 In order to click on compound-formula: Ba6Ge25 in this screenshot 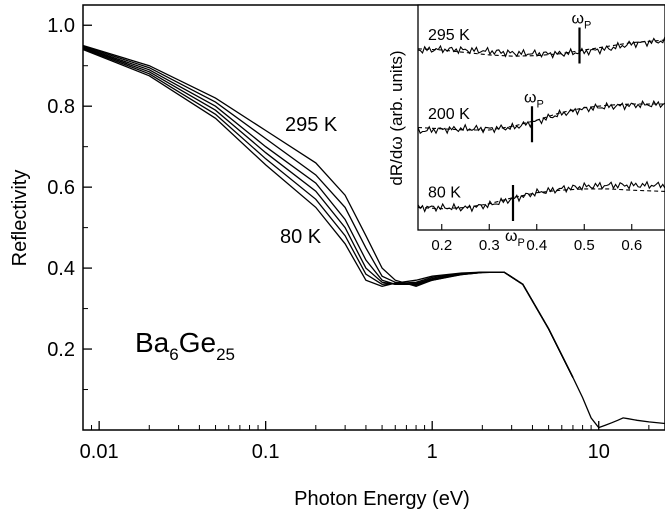, I will do `click(185, 345)`.